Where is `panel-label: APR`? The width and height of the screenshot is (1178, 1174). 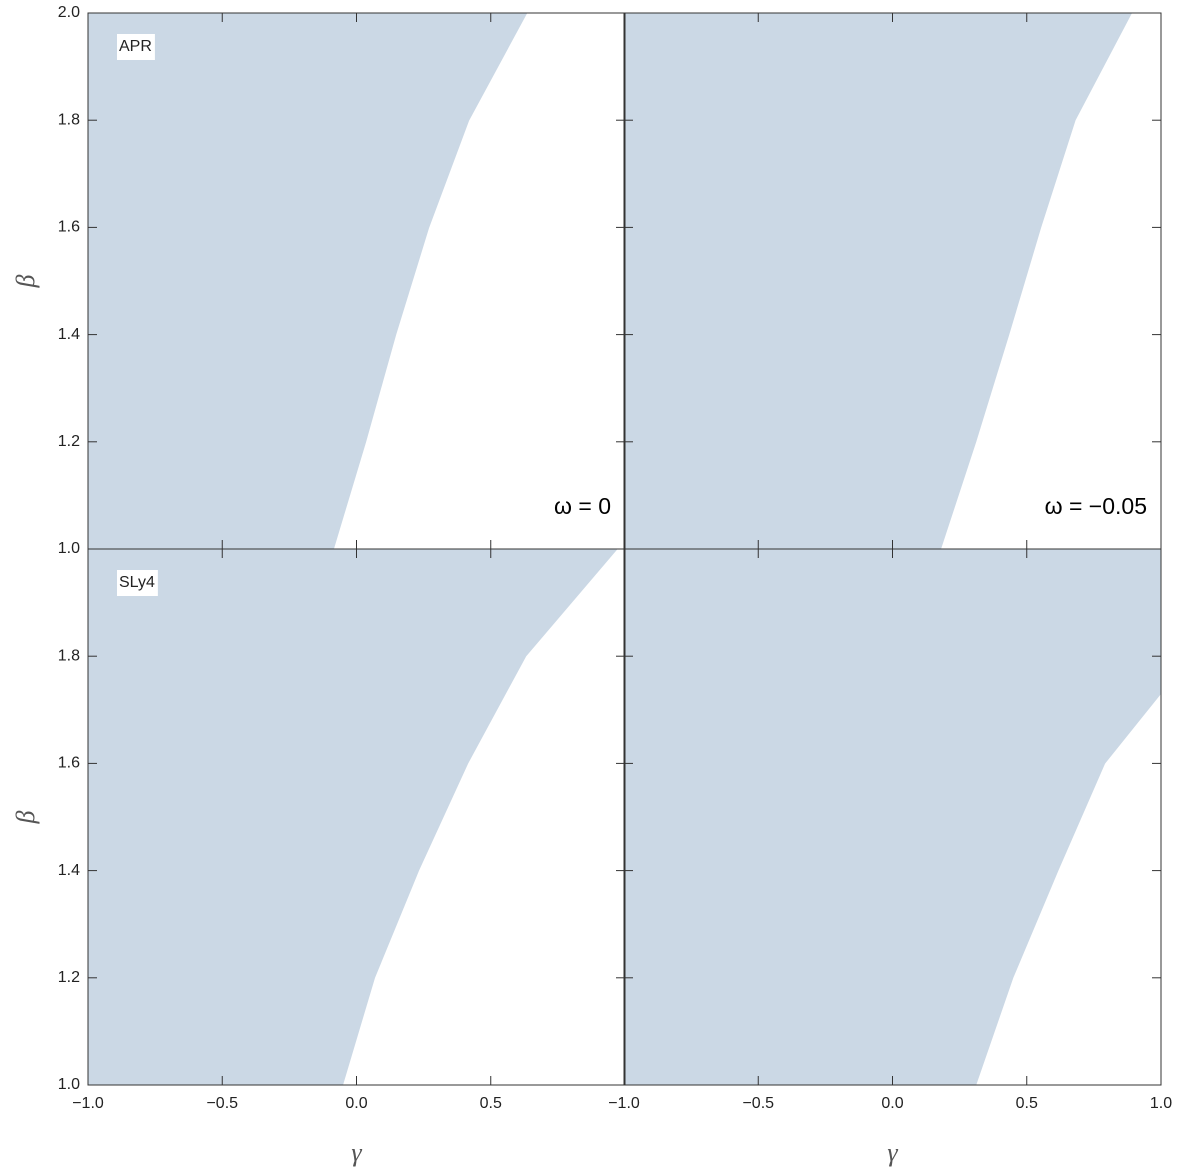 panel-label: APR is located at coordinates (135, 46).